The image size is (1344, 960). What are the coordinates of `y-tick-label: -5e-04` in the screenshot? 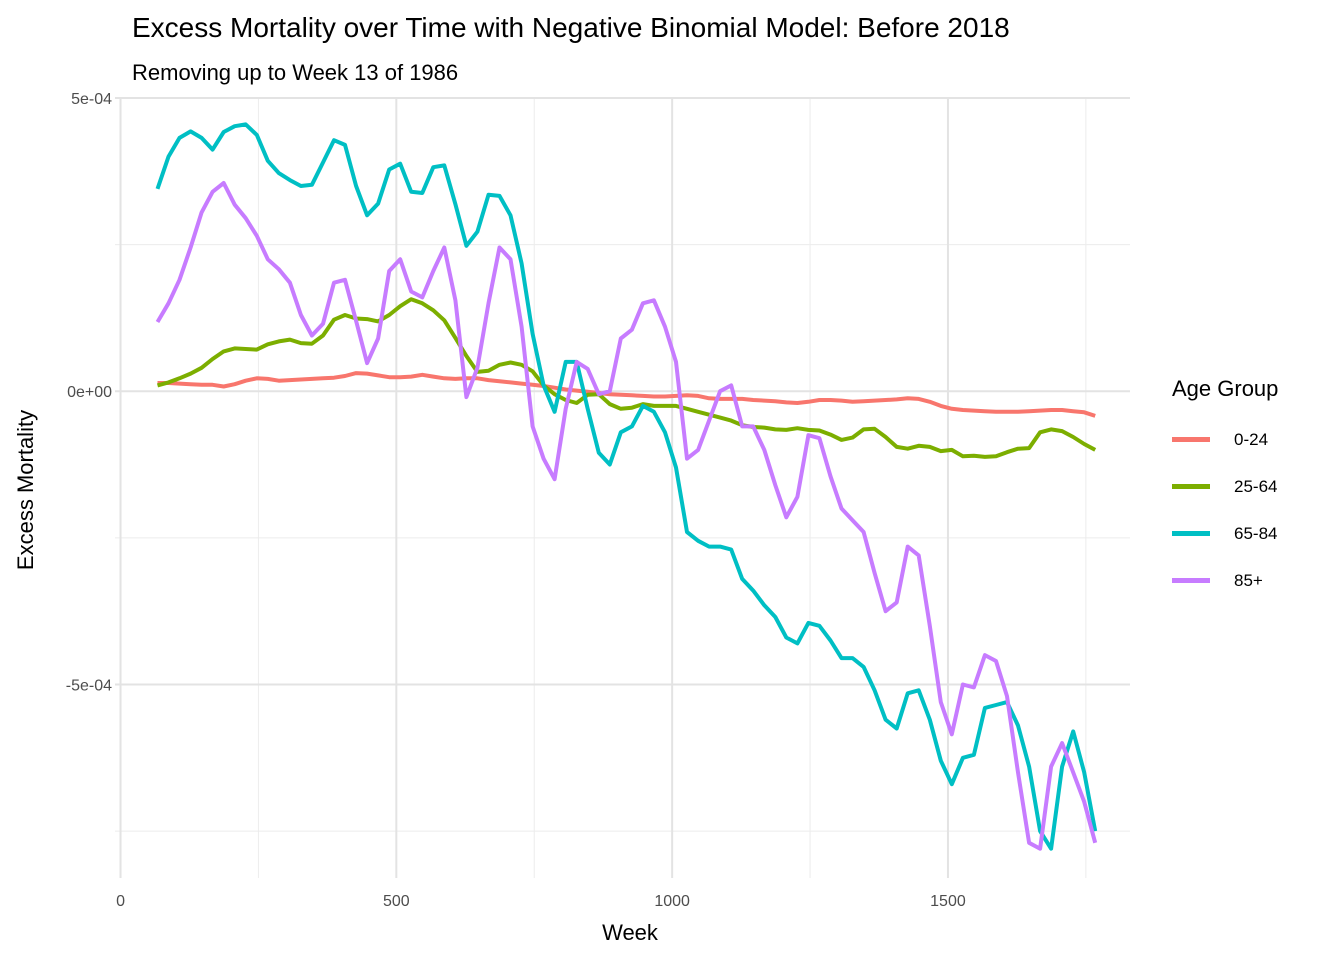 It's located at (89, 685).